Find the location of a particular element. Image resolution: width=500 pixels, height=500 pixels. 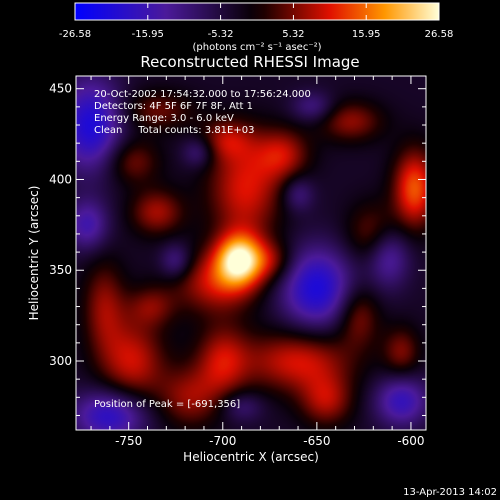

colorbar-tick-label: -26.58 is located at coordinates (75, 34).